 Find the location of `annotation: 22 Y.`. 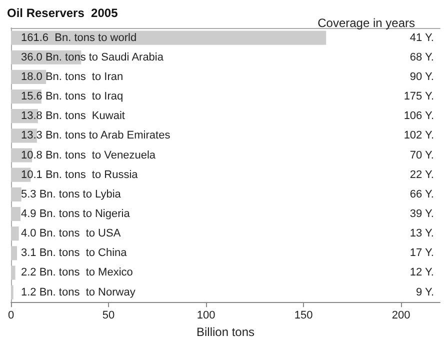

annotation: 22 Y. is located at coordinates (422, 174).